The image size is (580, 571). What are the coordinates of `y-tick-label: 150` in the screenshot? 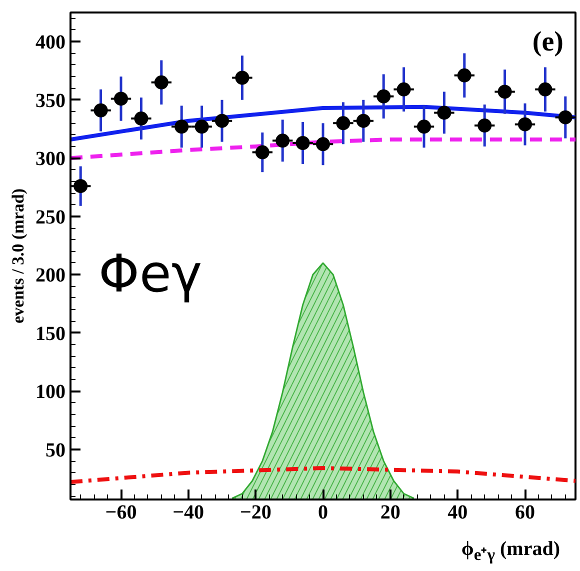 It's located at (51, 333).